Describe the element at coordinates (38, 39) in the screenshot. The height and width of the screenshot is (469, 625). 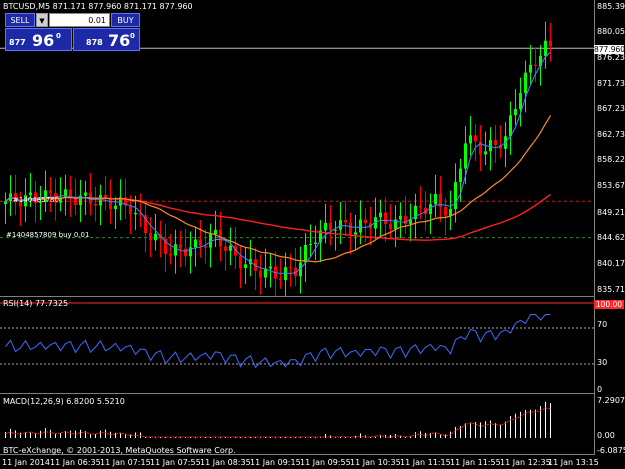
I see `sell-price-quote: 877 96 0` at that location.